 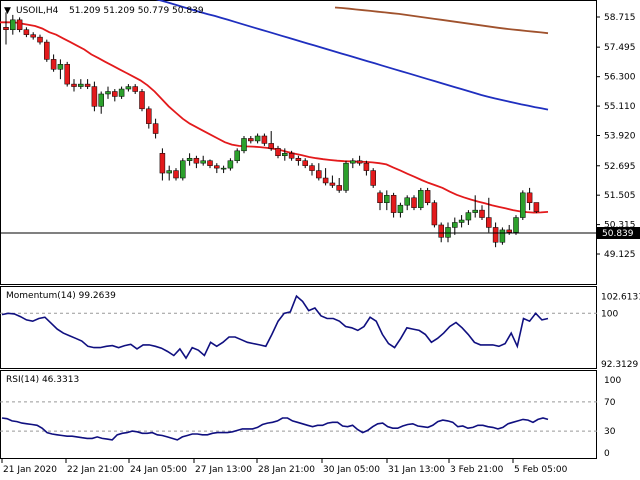 I want to click on time-tick-label: 28 Jan 21:00, so click(x=286, y=470).